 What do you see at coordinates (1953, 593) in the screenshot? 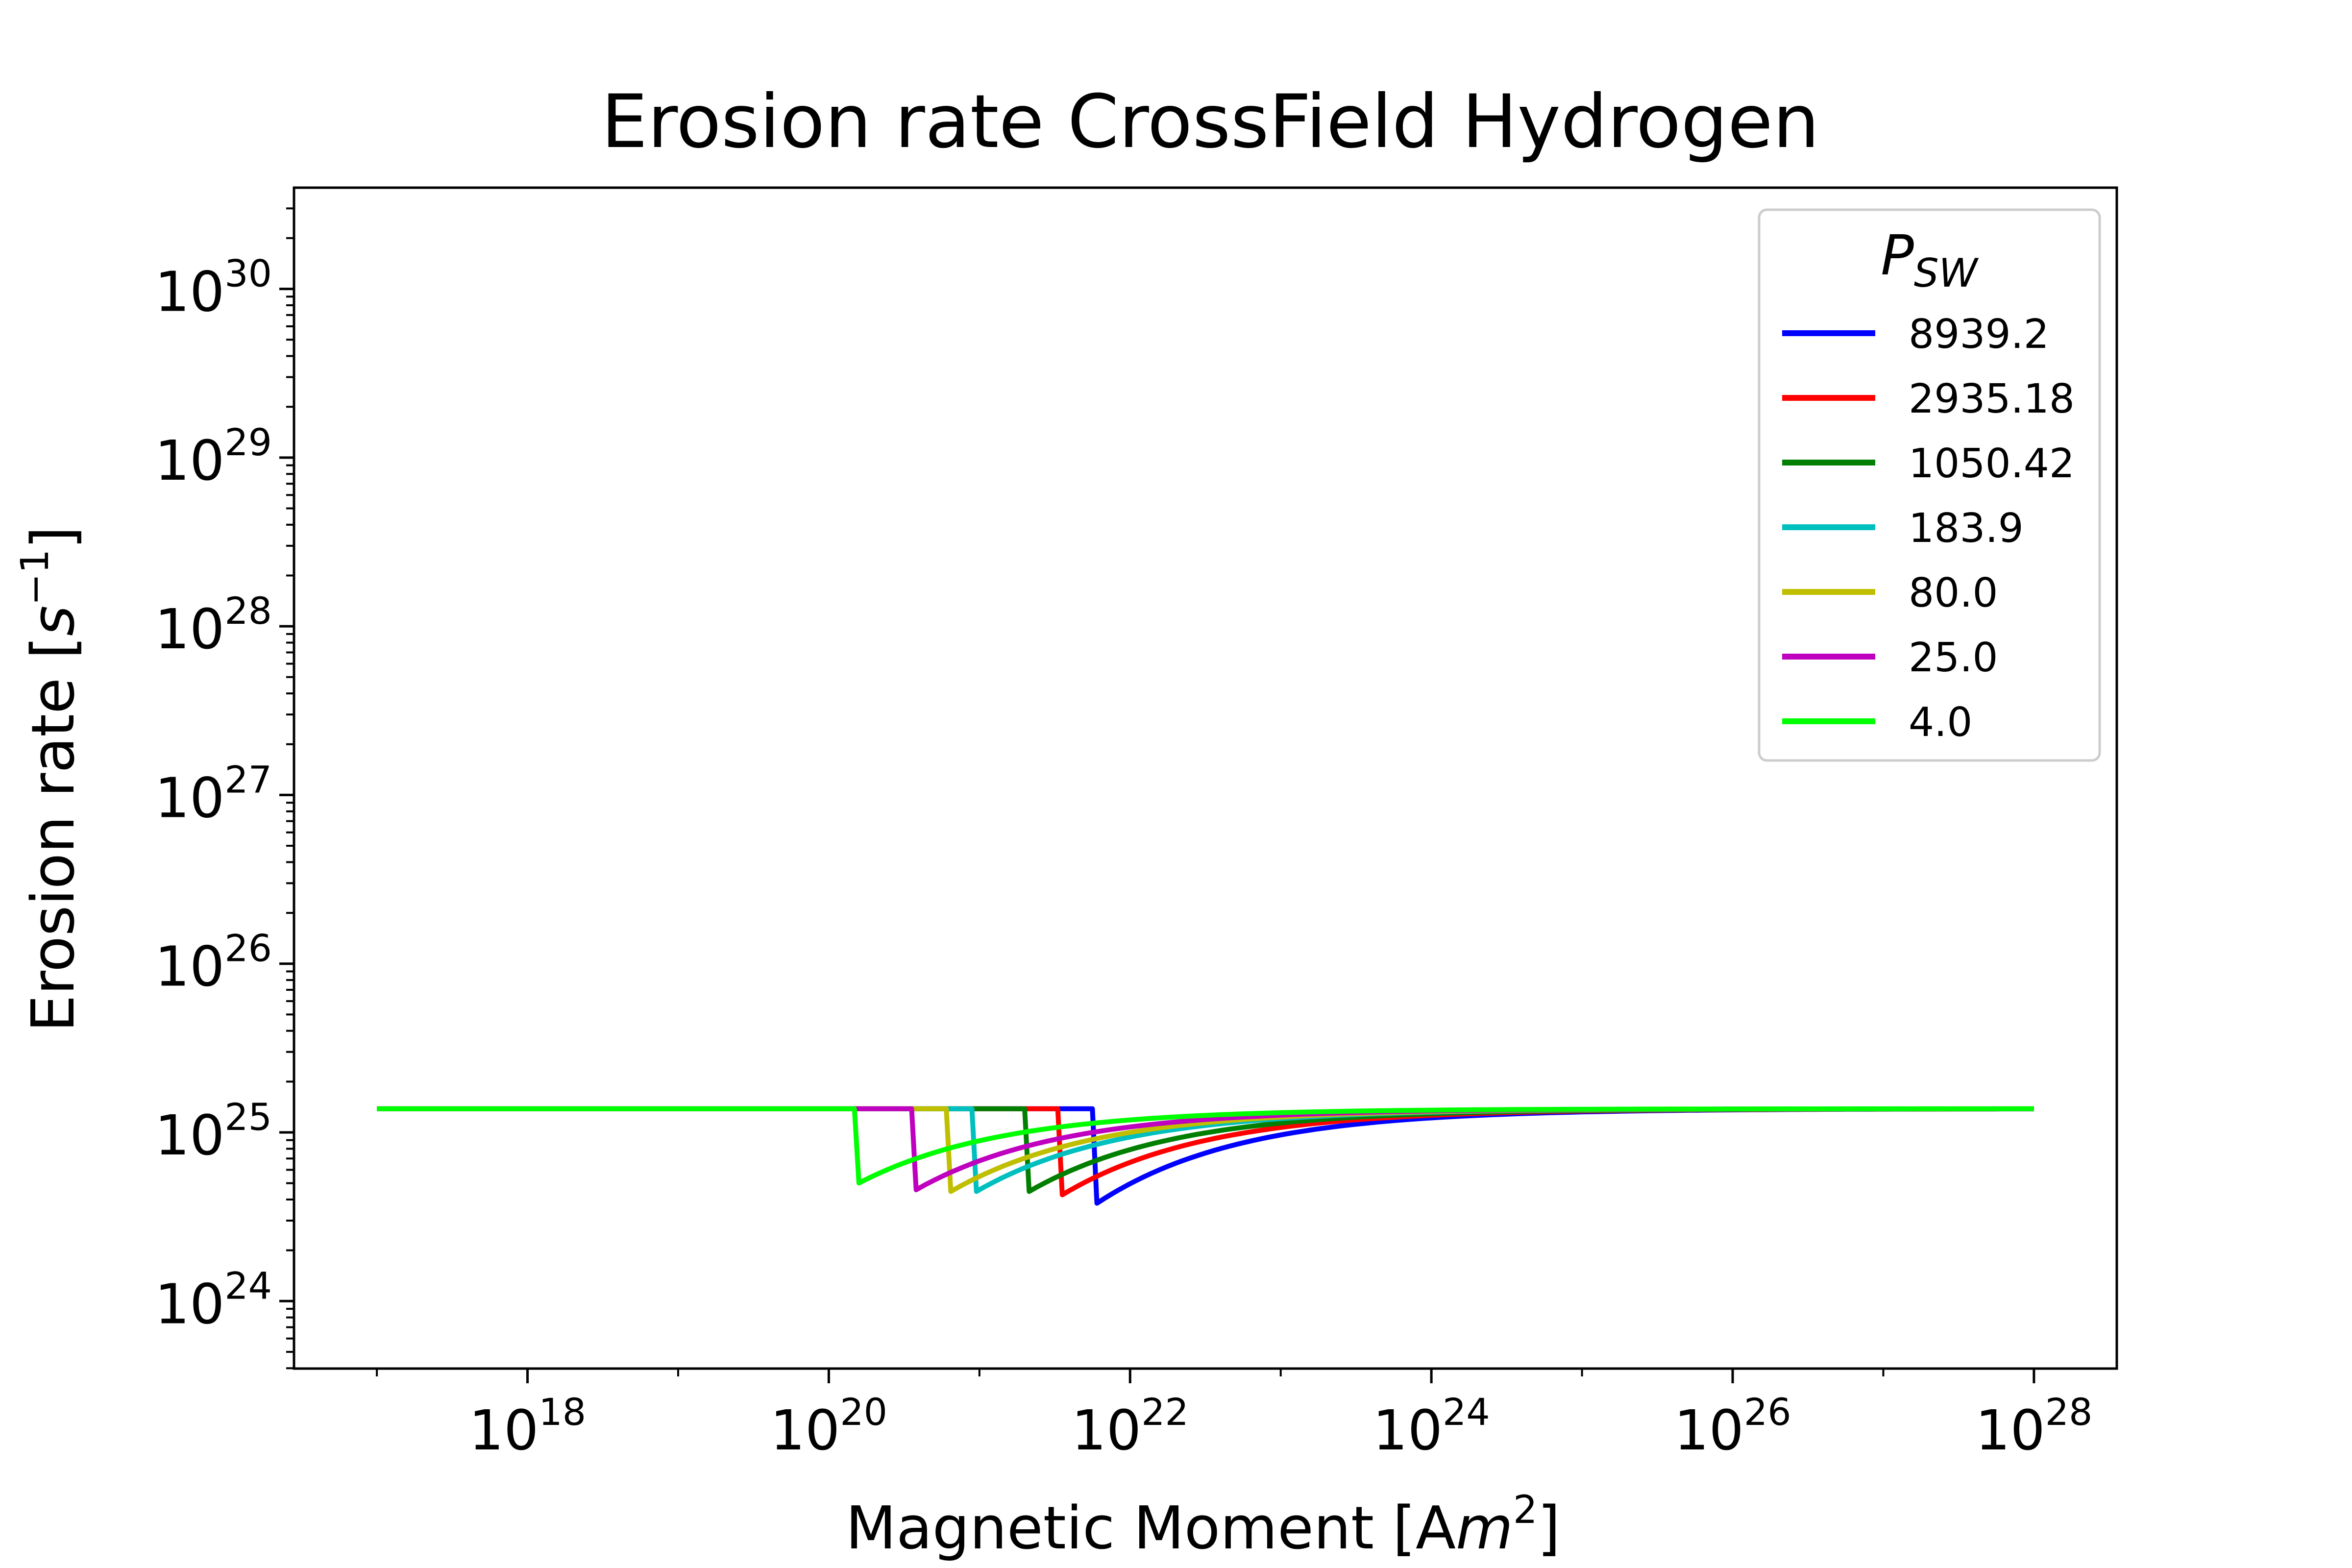
I see `legend-label: 80.0` at bounding box center [1953, 593].